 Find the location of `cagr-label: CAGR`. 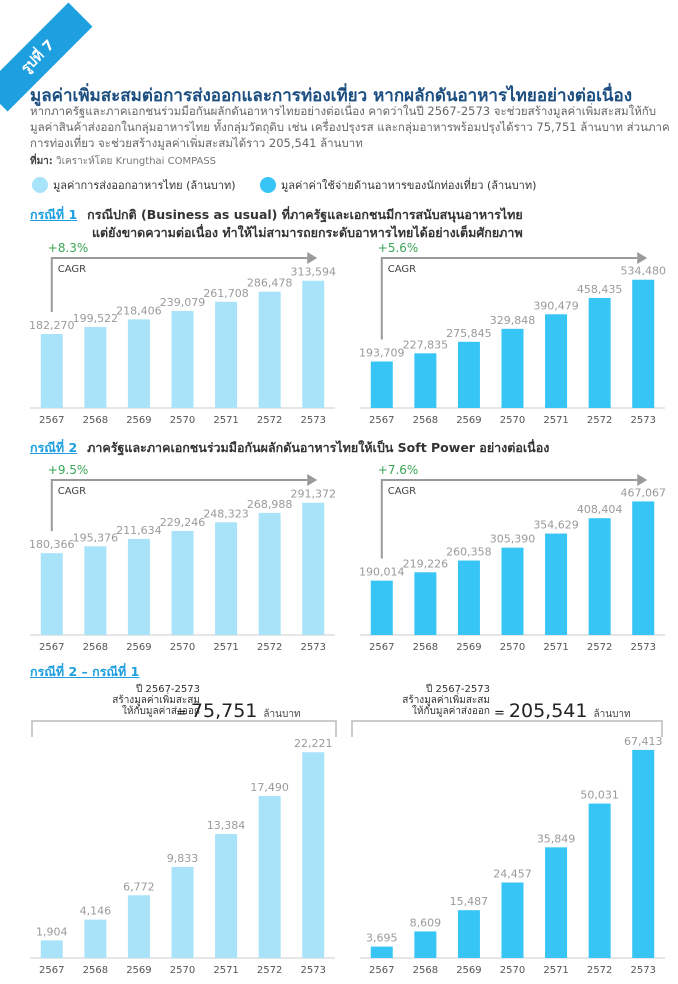

cagr-label: CAGR is located at coordinates (72, 269).